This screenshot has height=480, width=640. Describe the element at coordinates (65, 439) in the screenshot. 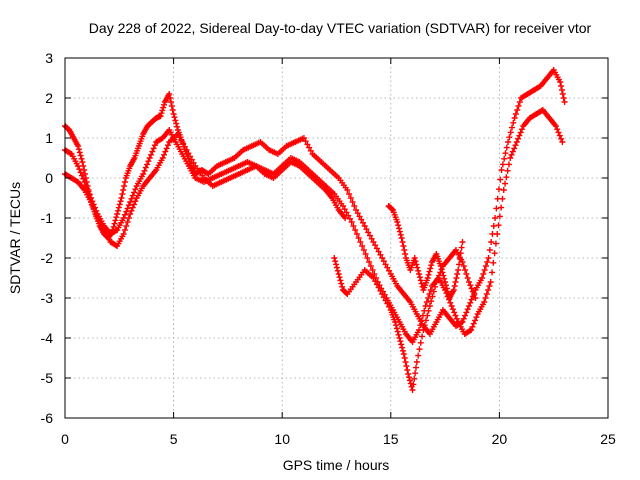

I see `x-tick-label: 0` at that location.